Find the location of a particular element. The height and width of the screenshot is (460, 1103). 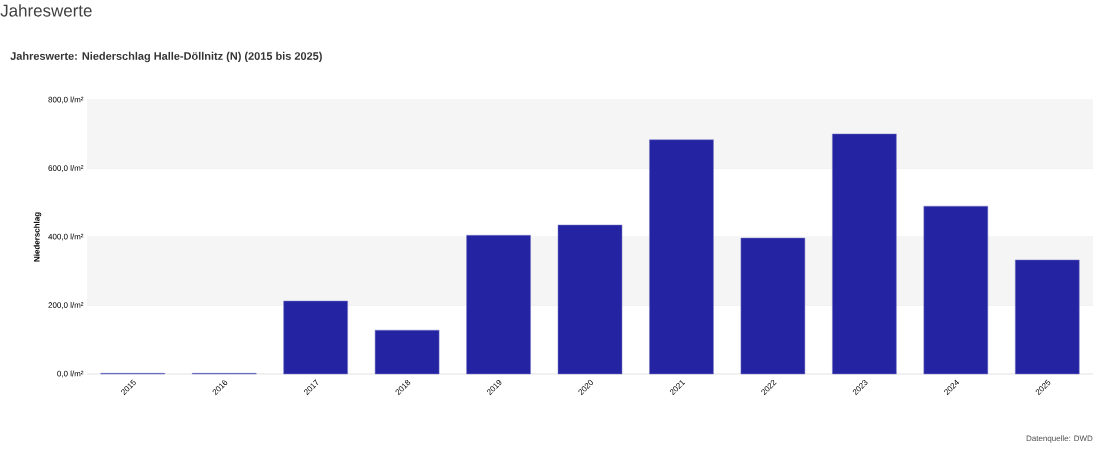

chart-subtitle: Jahreswerte: Niederschlag Halle-Döllnitz (N) (2015 bis 2025) is located at coordinates (166, 57).